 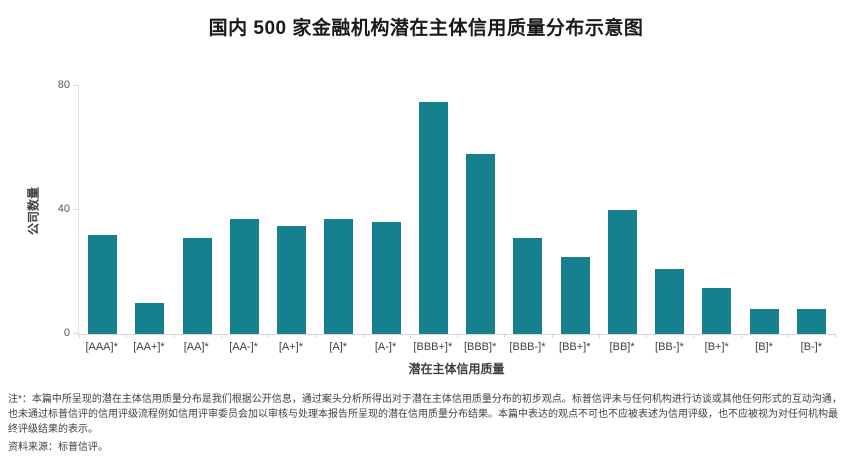 What do you see at coordinates (622, 272) in the screenshot?
I see `bar-[BB]*` at bounding box center [622, 272].